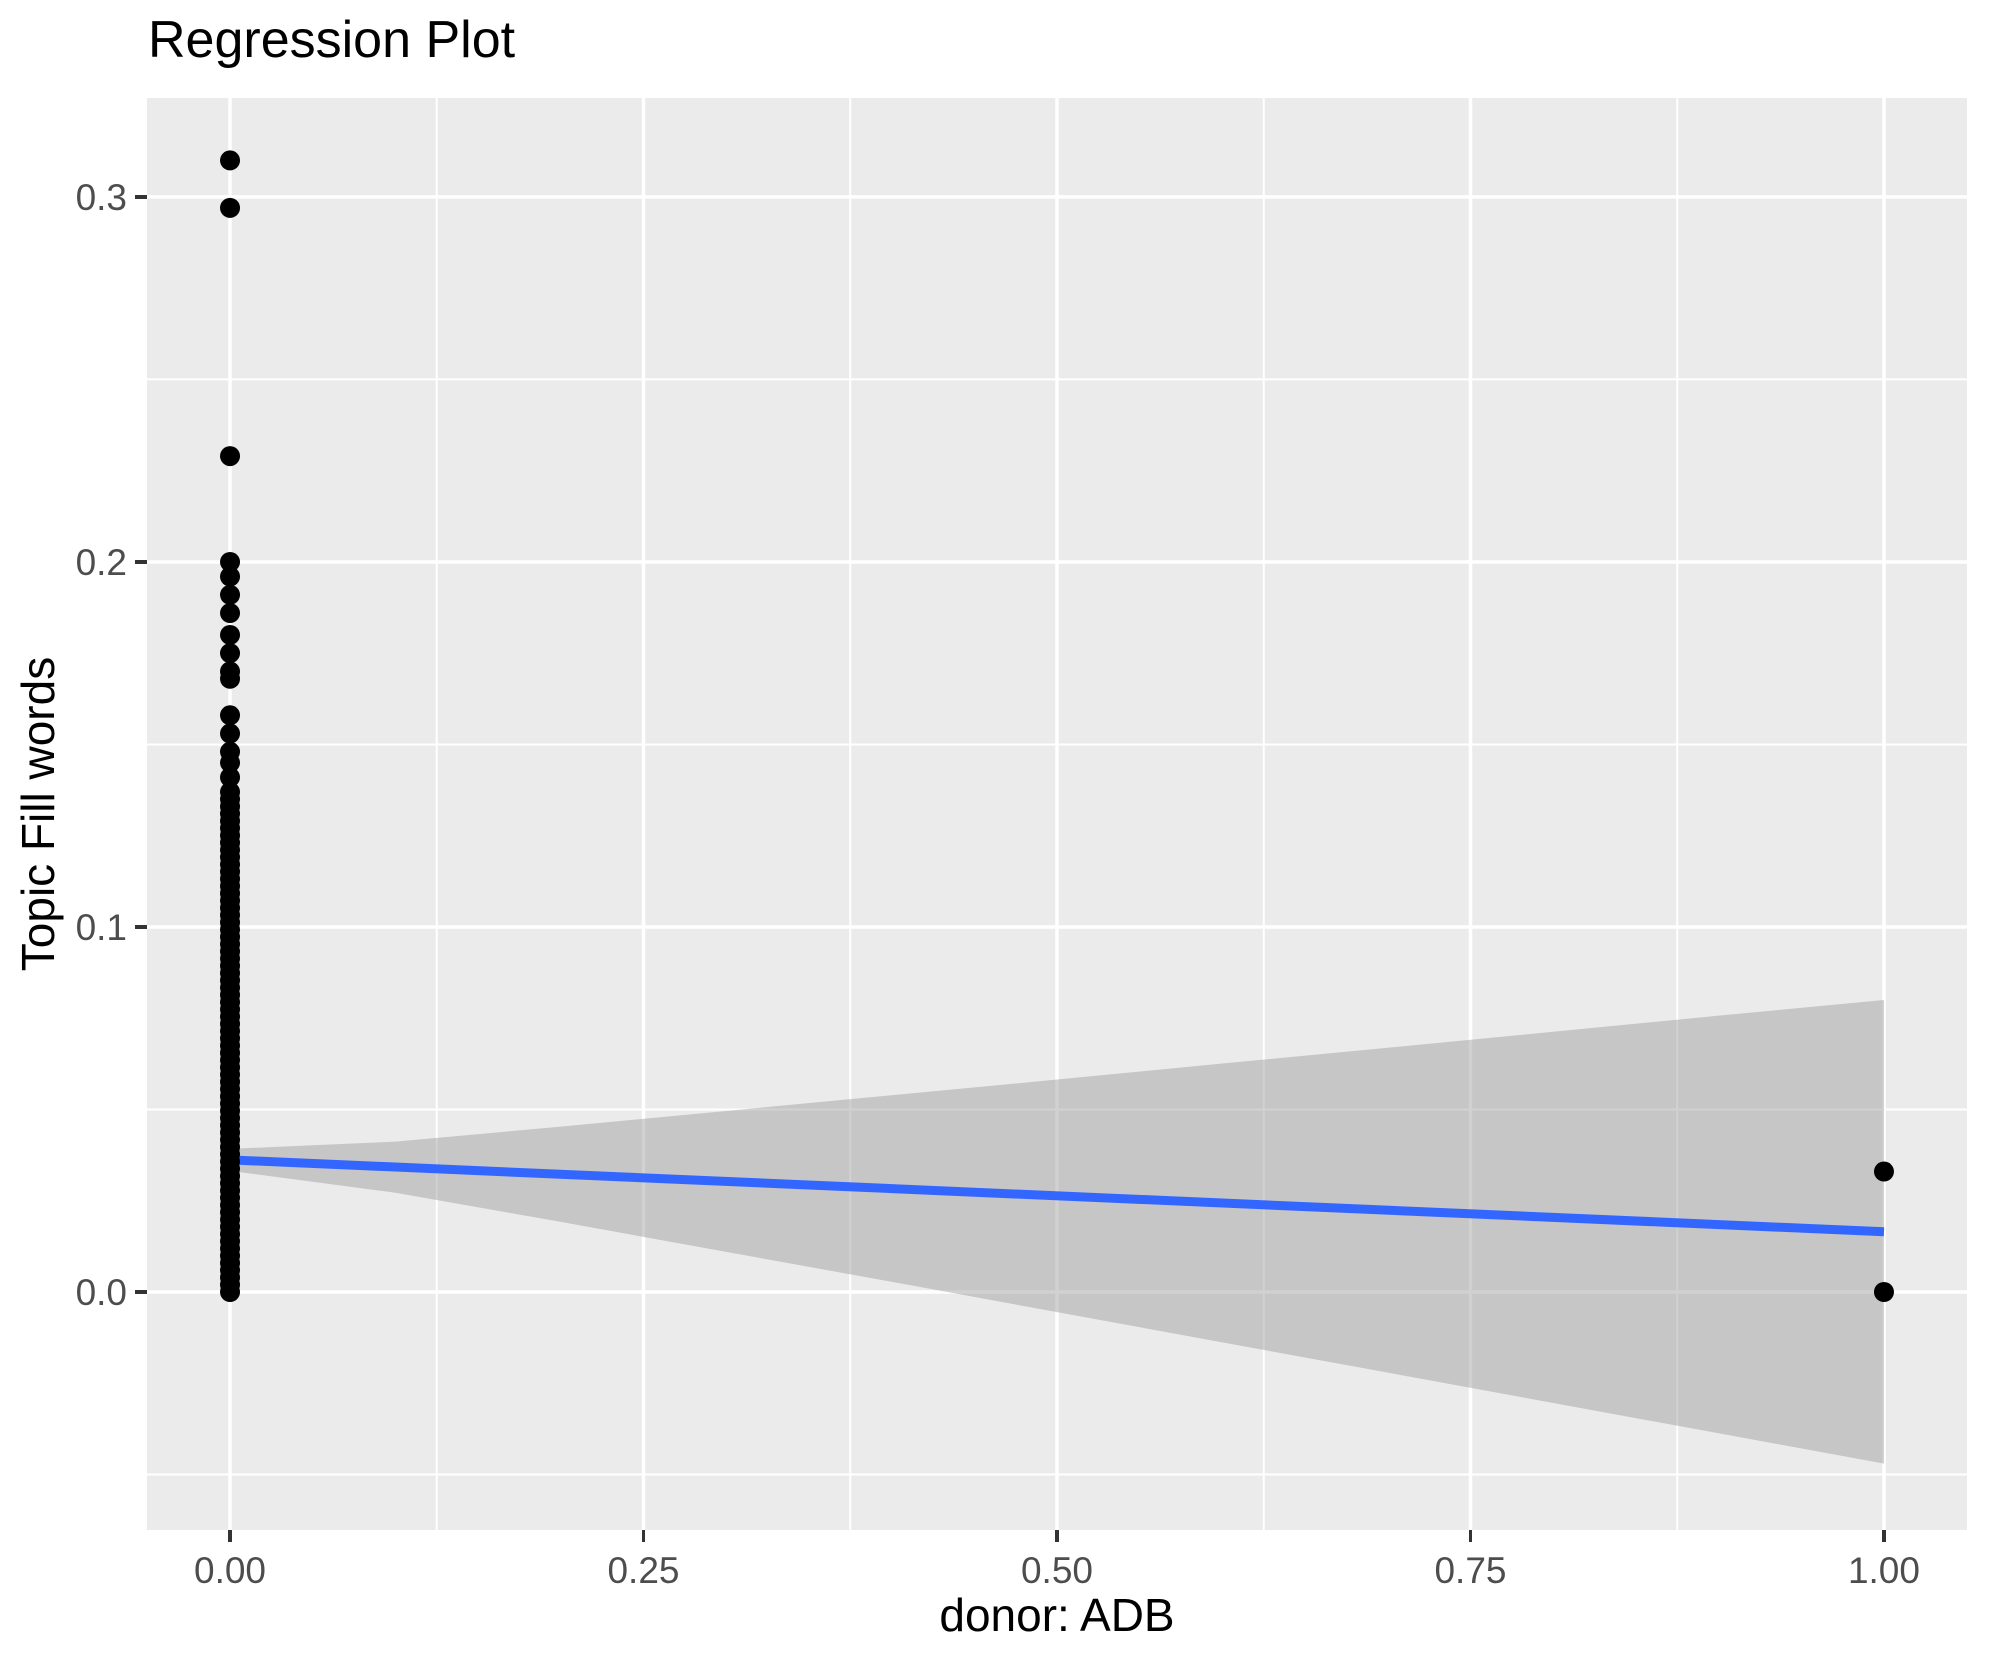  Describe the element at coordinates (1056, 1570) in the screenshot. I see `x-tick-label: 0.50` at that location.